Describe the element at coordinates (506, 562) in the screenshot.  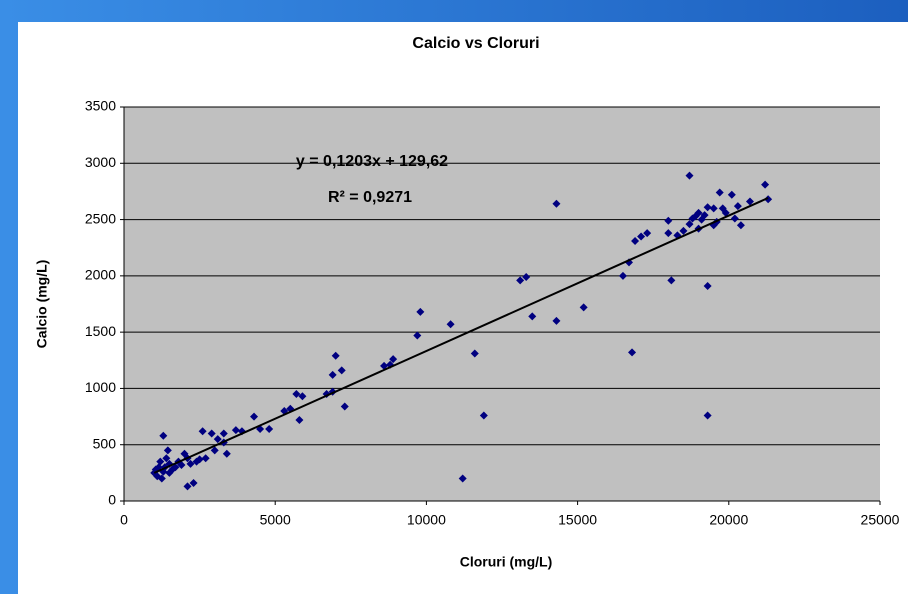
I see `x-axis-label: Cloruri (mg/L)` at that location.